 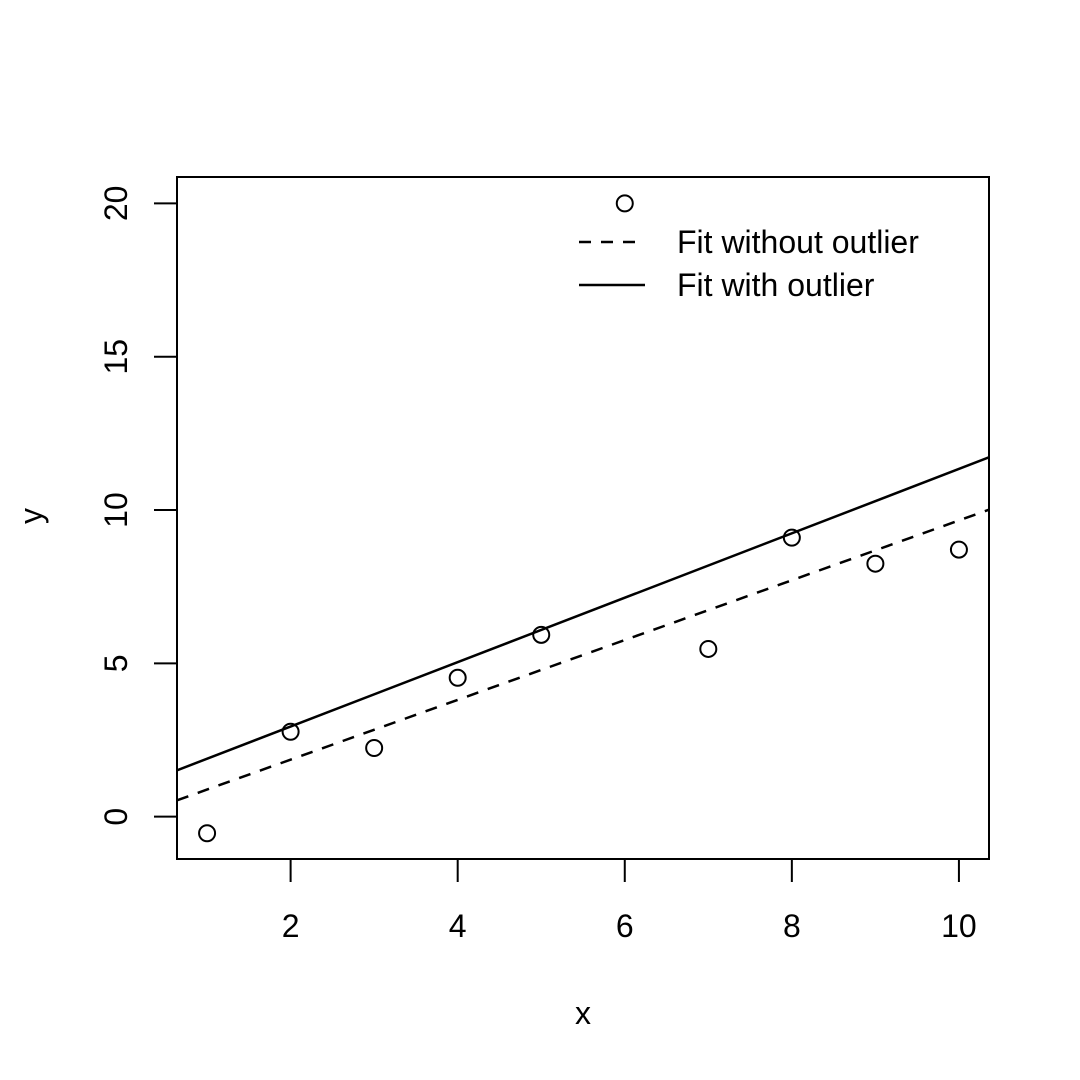 What do you see at coordinates (116, 357) in the screenshot?
I see `y-tick-label: 15` at bounding box center [116, 357].